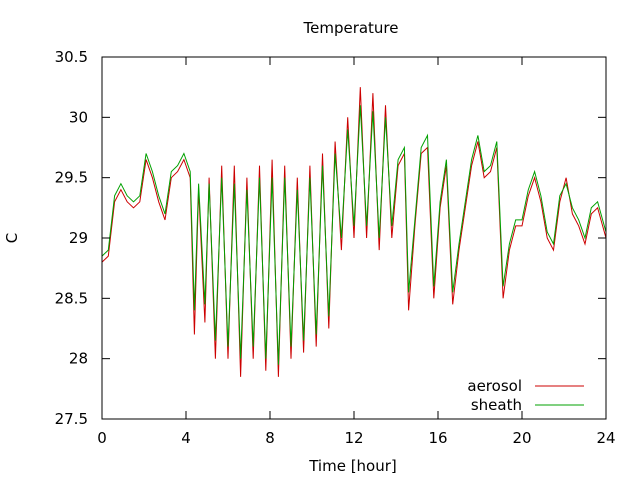  What do you see at coordinates (12, 238) in the screenshot?
I see `y-axis-label: C` at bounding box center [12, 238].